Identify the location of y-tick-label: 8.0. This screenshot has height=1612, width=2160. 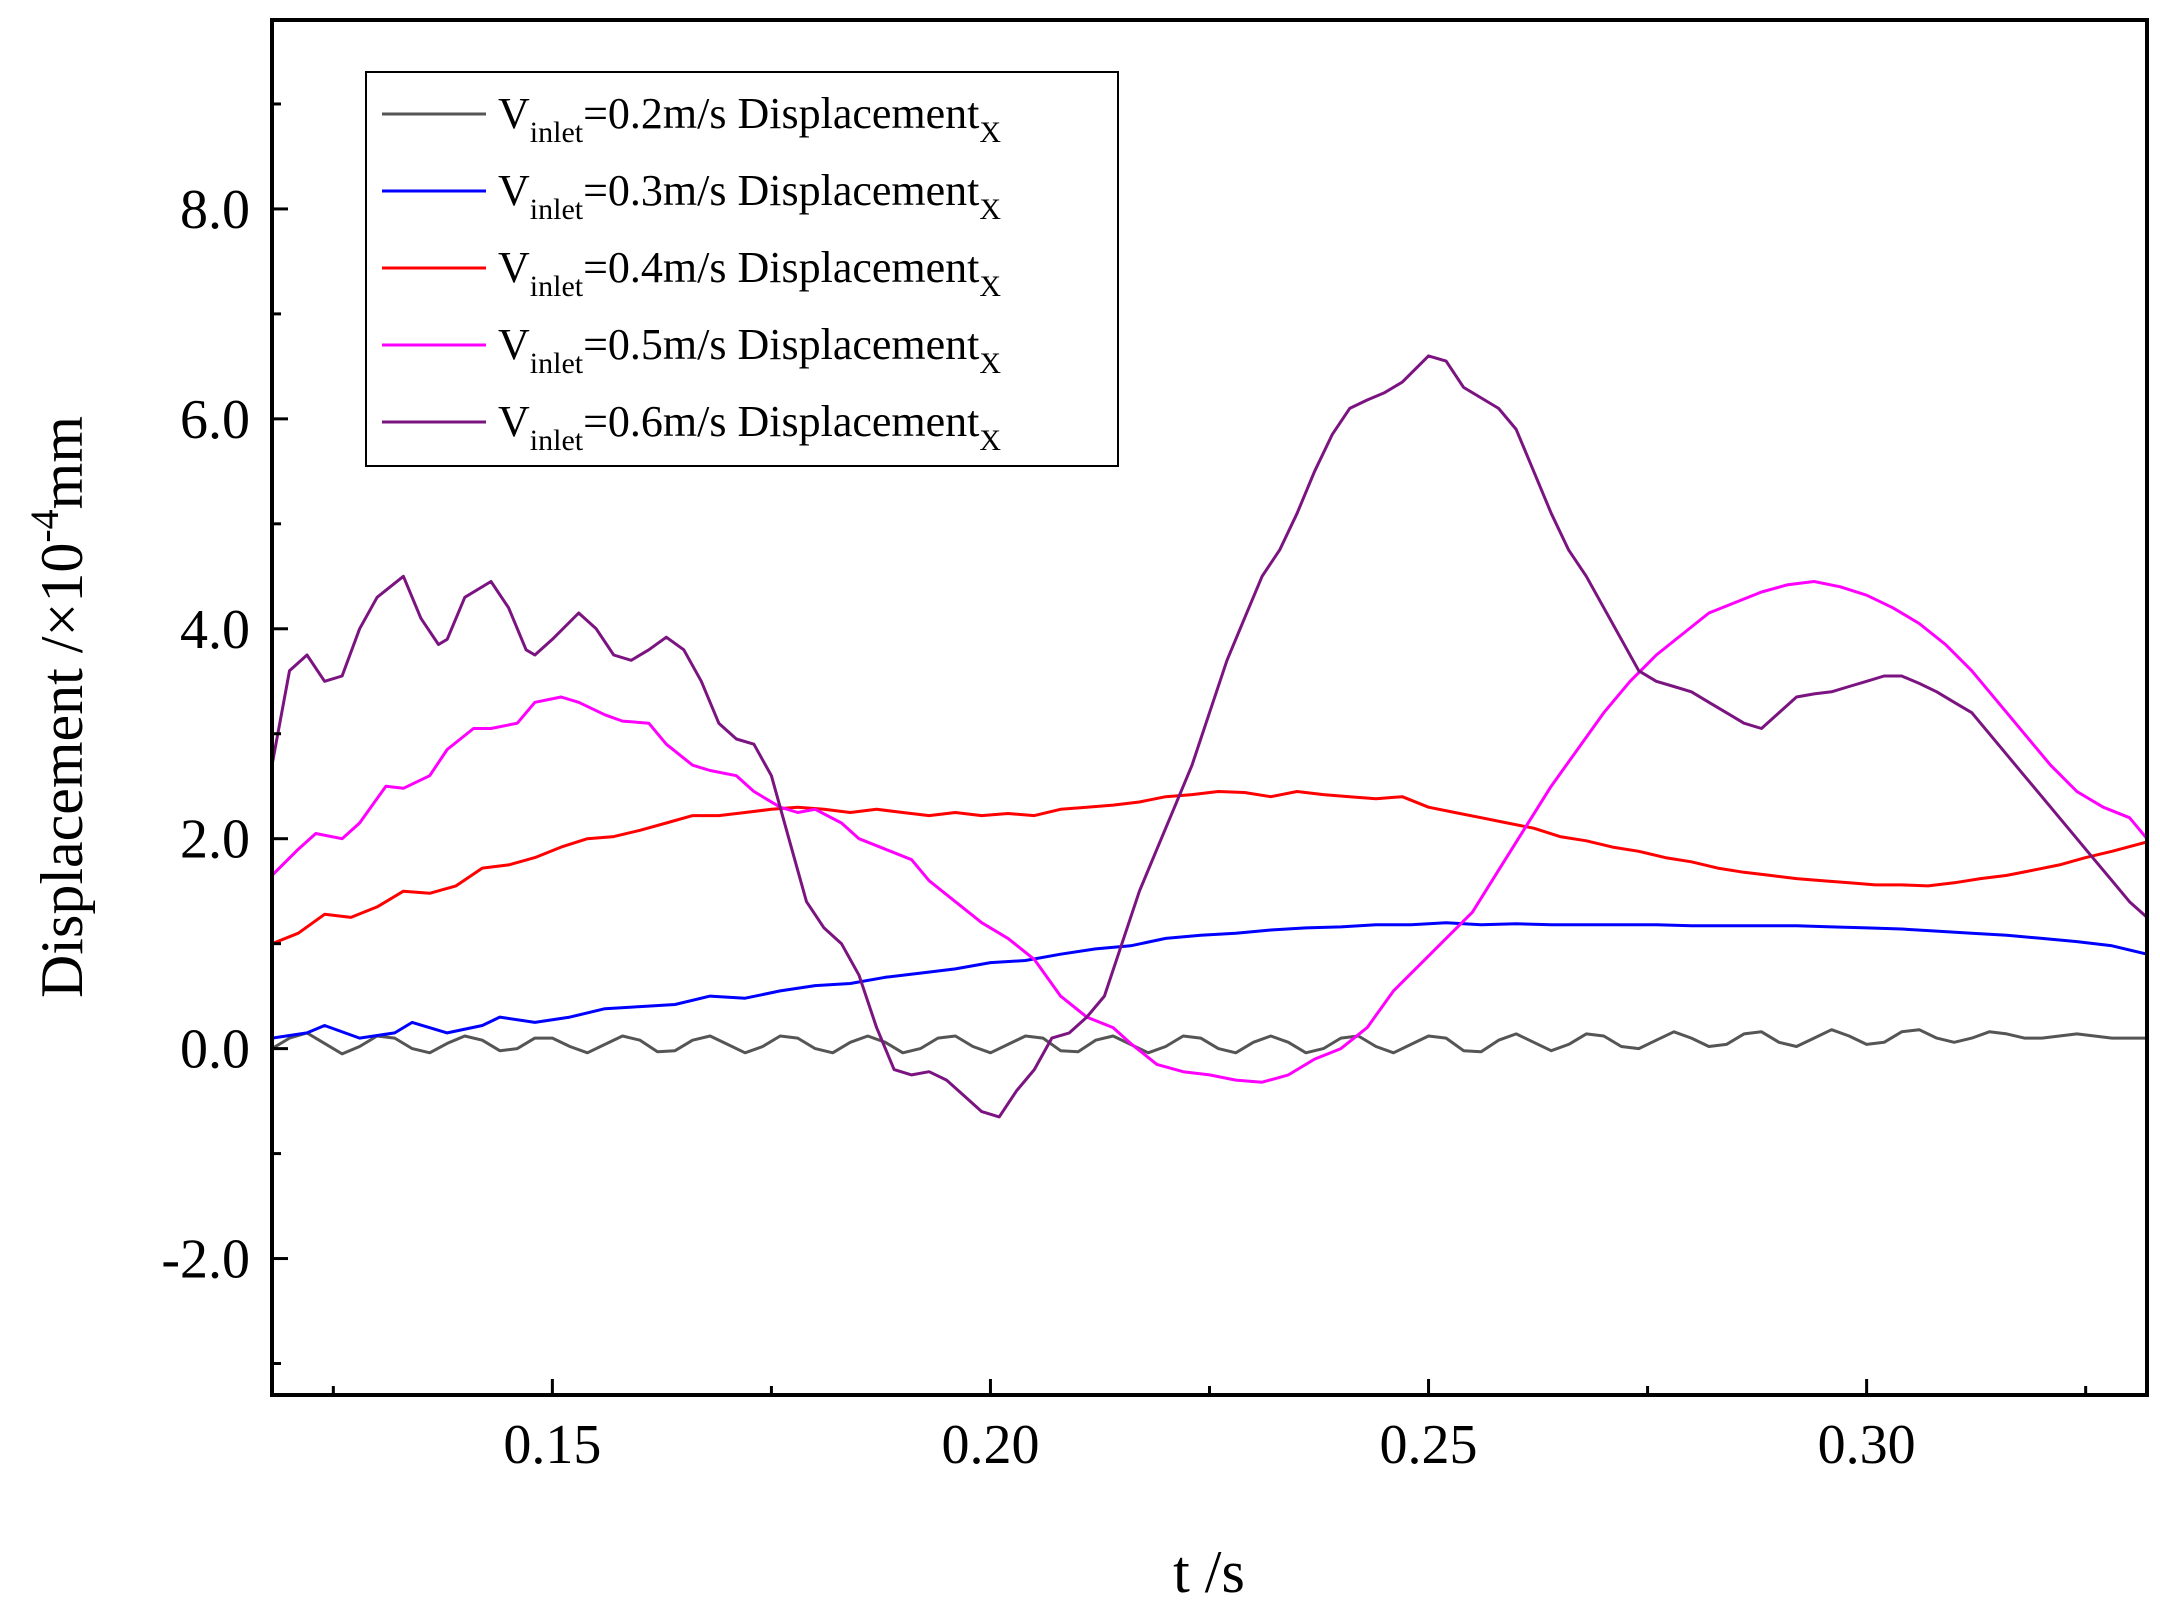
(215, 210).